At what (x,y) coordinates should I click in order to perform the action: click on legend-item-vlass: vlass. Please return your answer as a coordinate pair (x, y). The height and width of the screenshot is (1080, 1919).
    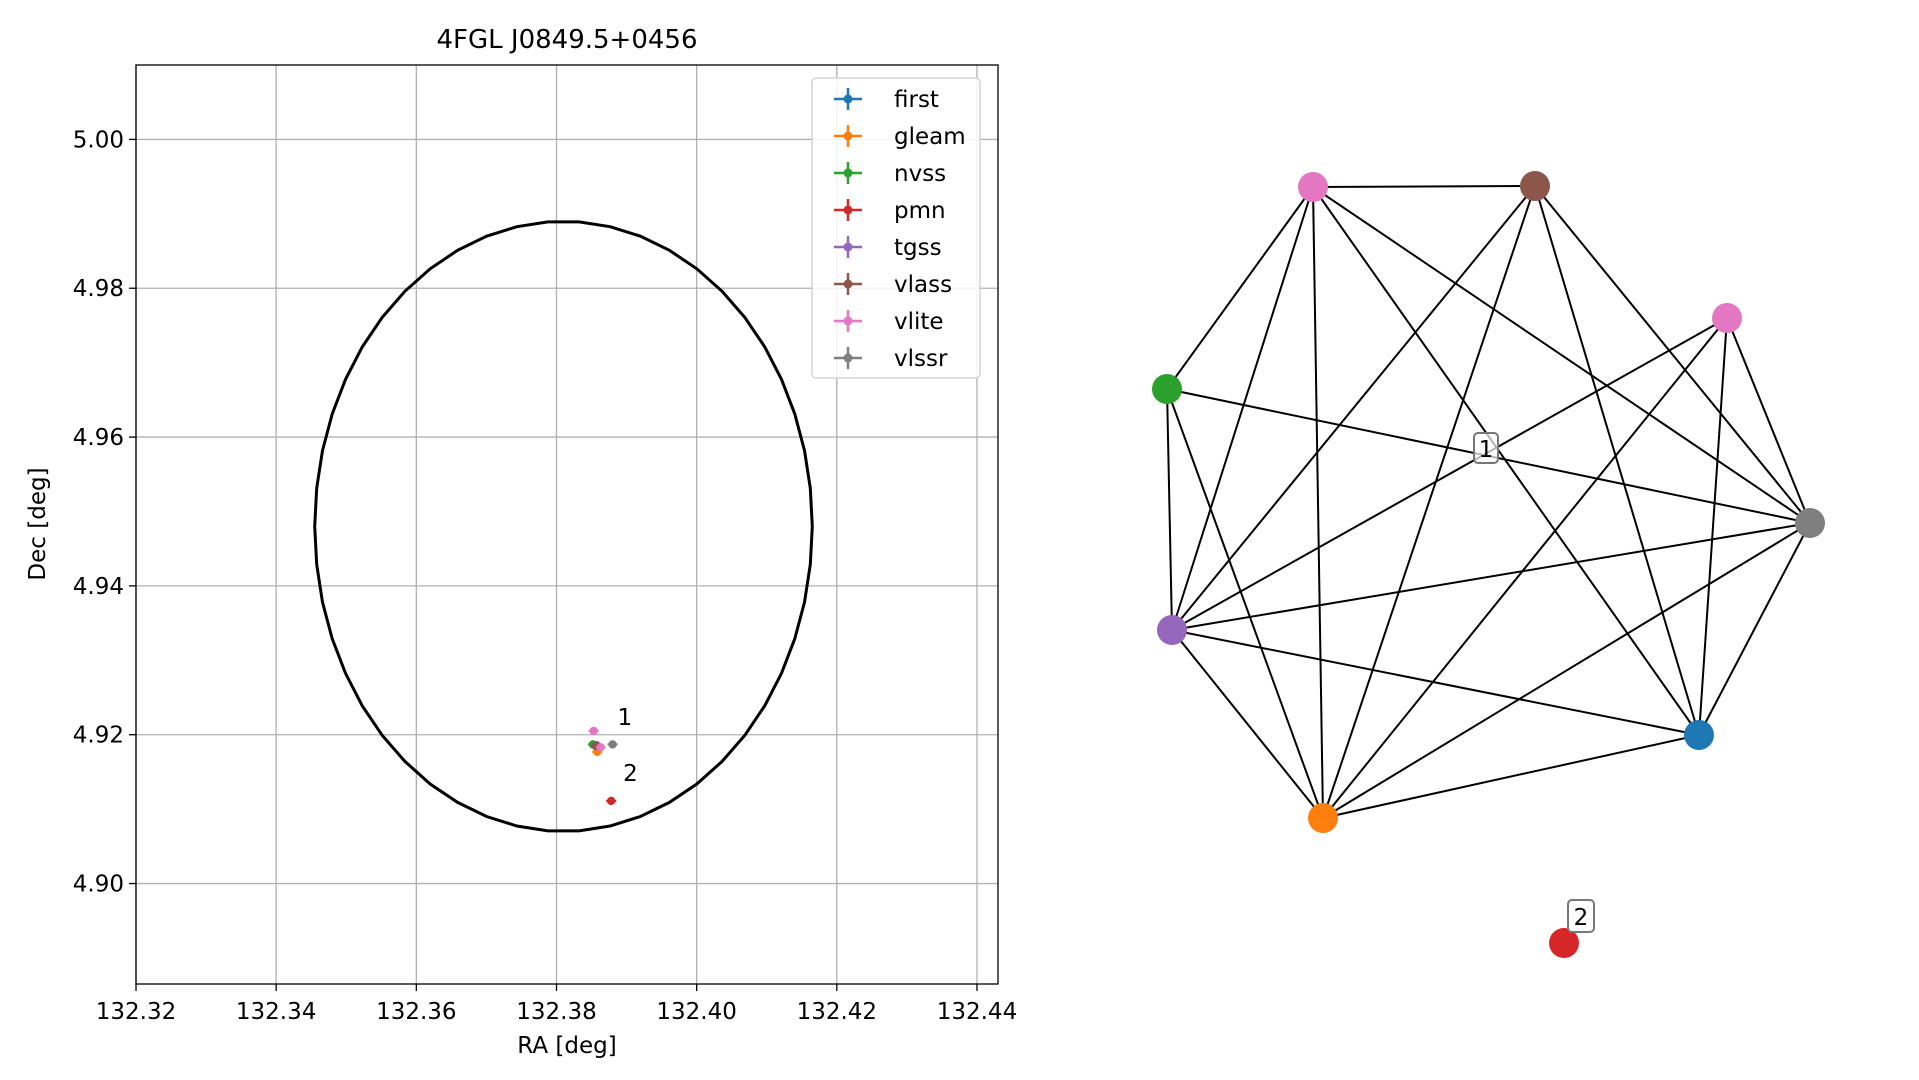
    Looking at the image, I should click on (893, 285).